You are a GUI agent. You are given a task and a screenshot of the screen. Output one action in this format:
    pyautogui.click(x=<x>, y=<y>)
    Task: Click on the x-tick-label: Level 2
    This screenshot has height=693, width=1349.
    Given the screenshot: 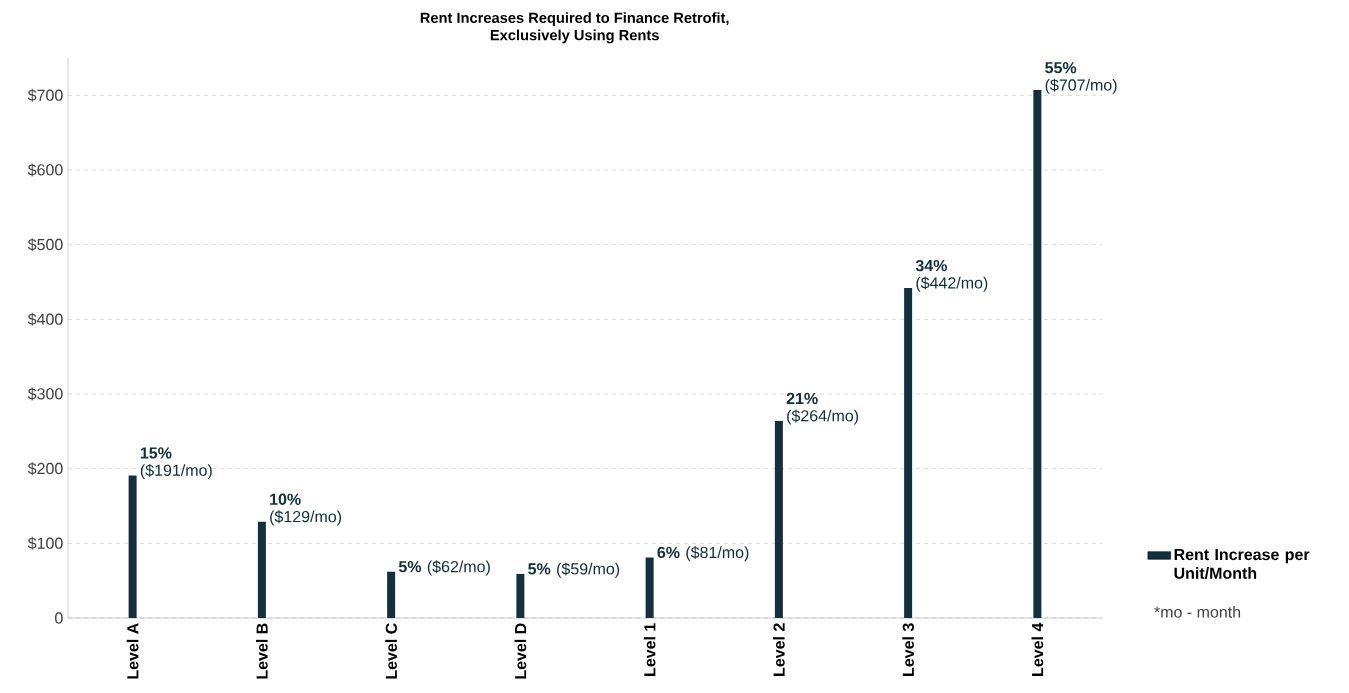 What is the action you would take?
    pyautogui.click(x=779, y=649)
    